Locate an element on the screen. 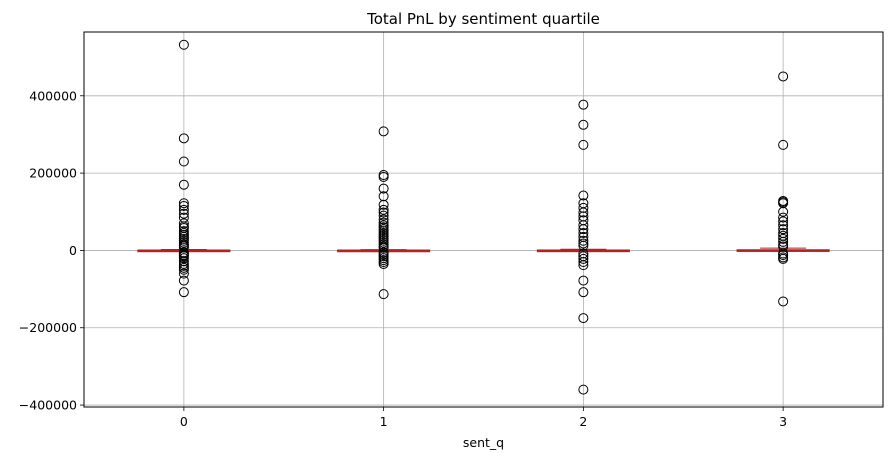  x-tick-label: 1 is located at coordinates (384, 421).